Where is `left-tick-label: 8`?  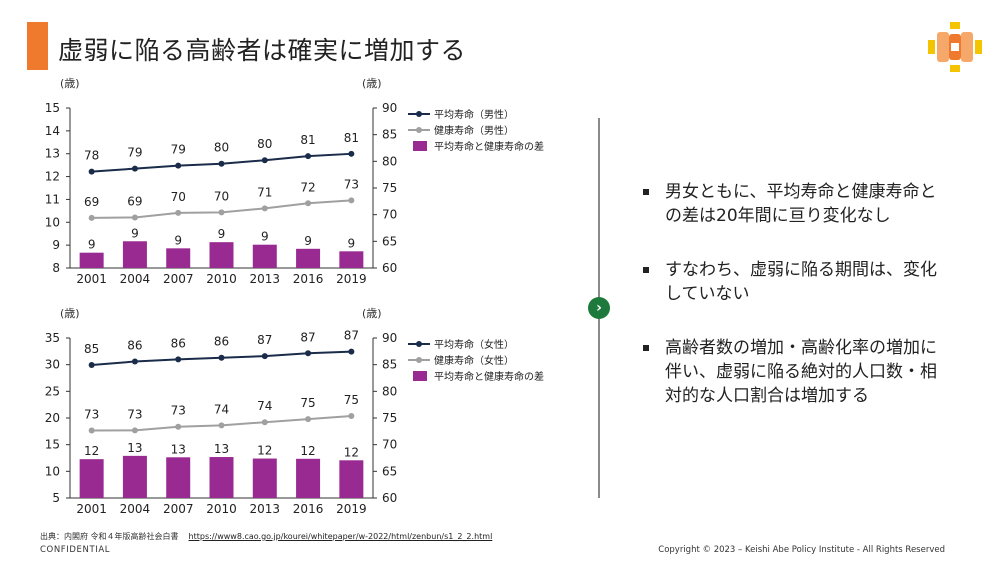
left-tick-label: 8 is located at coordinates (56, 268).